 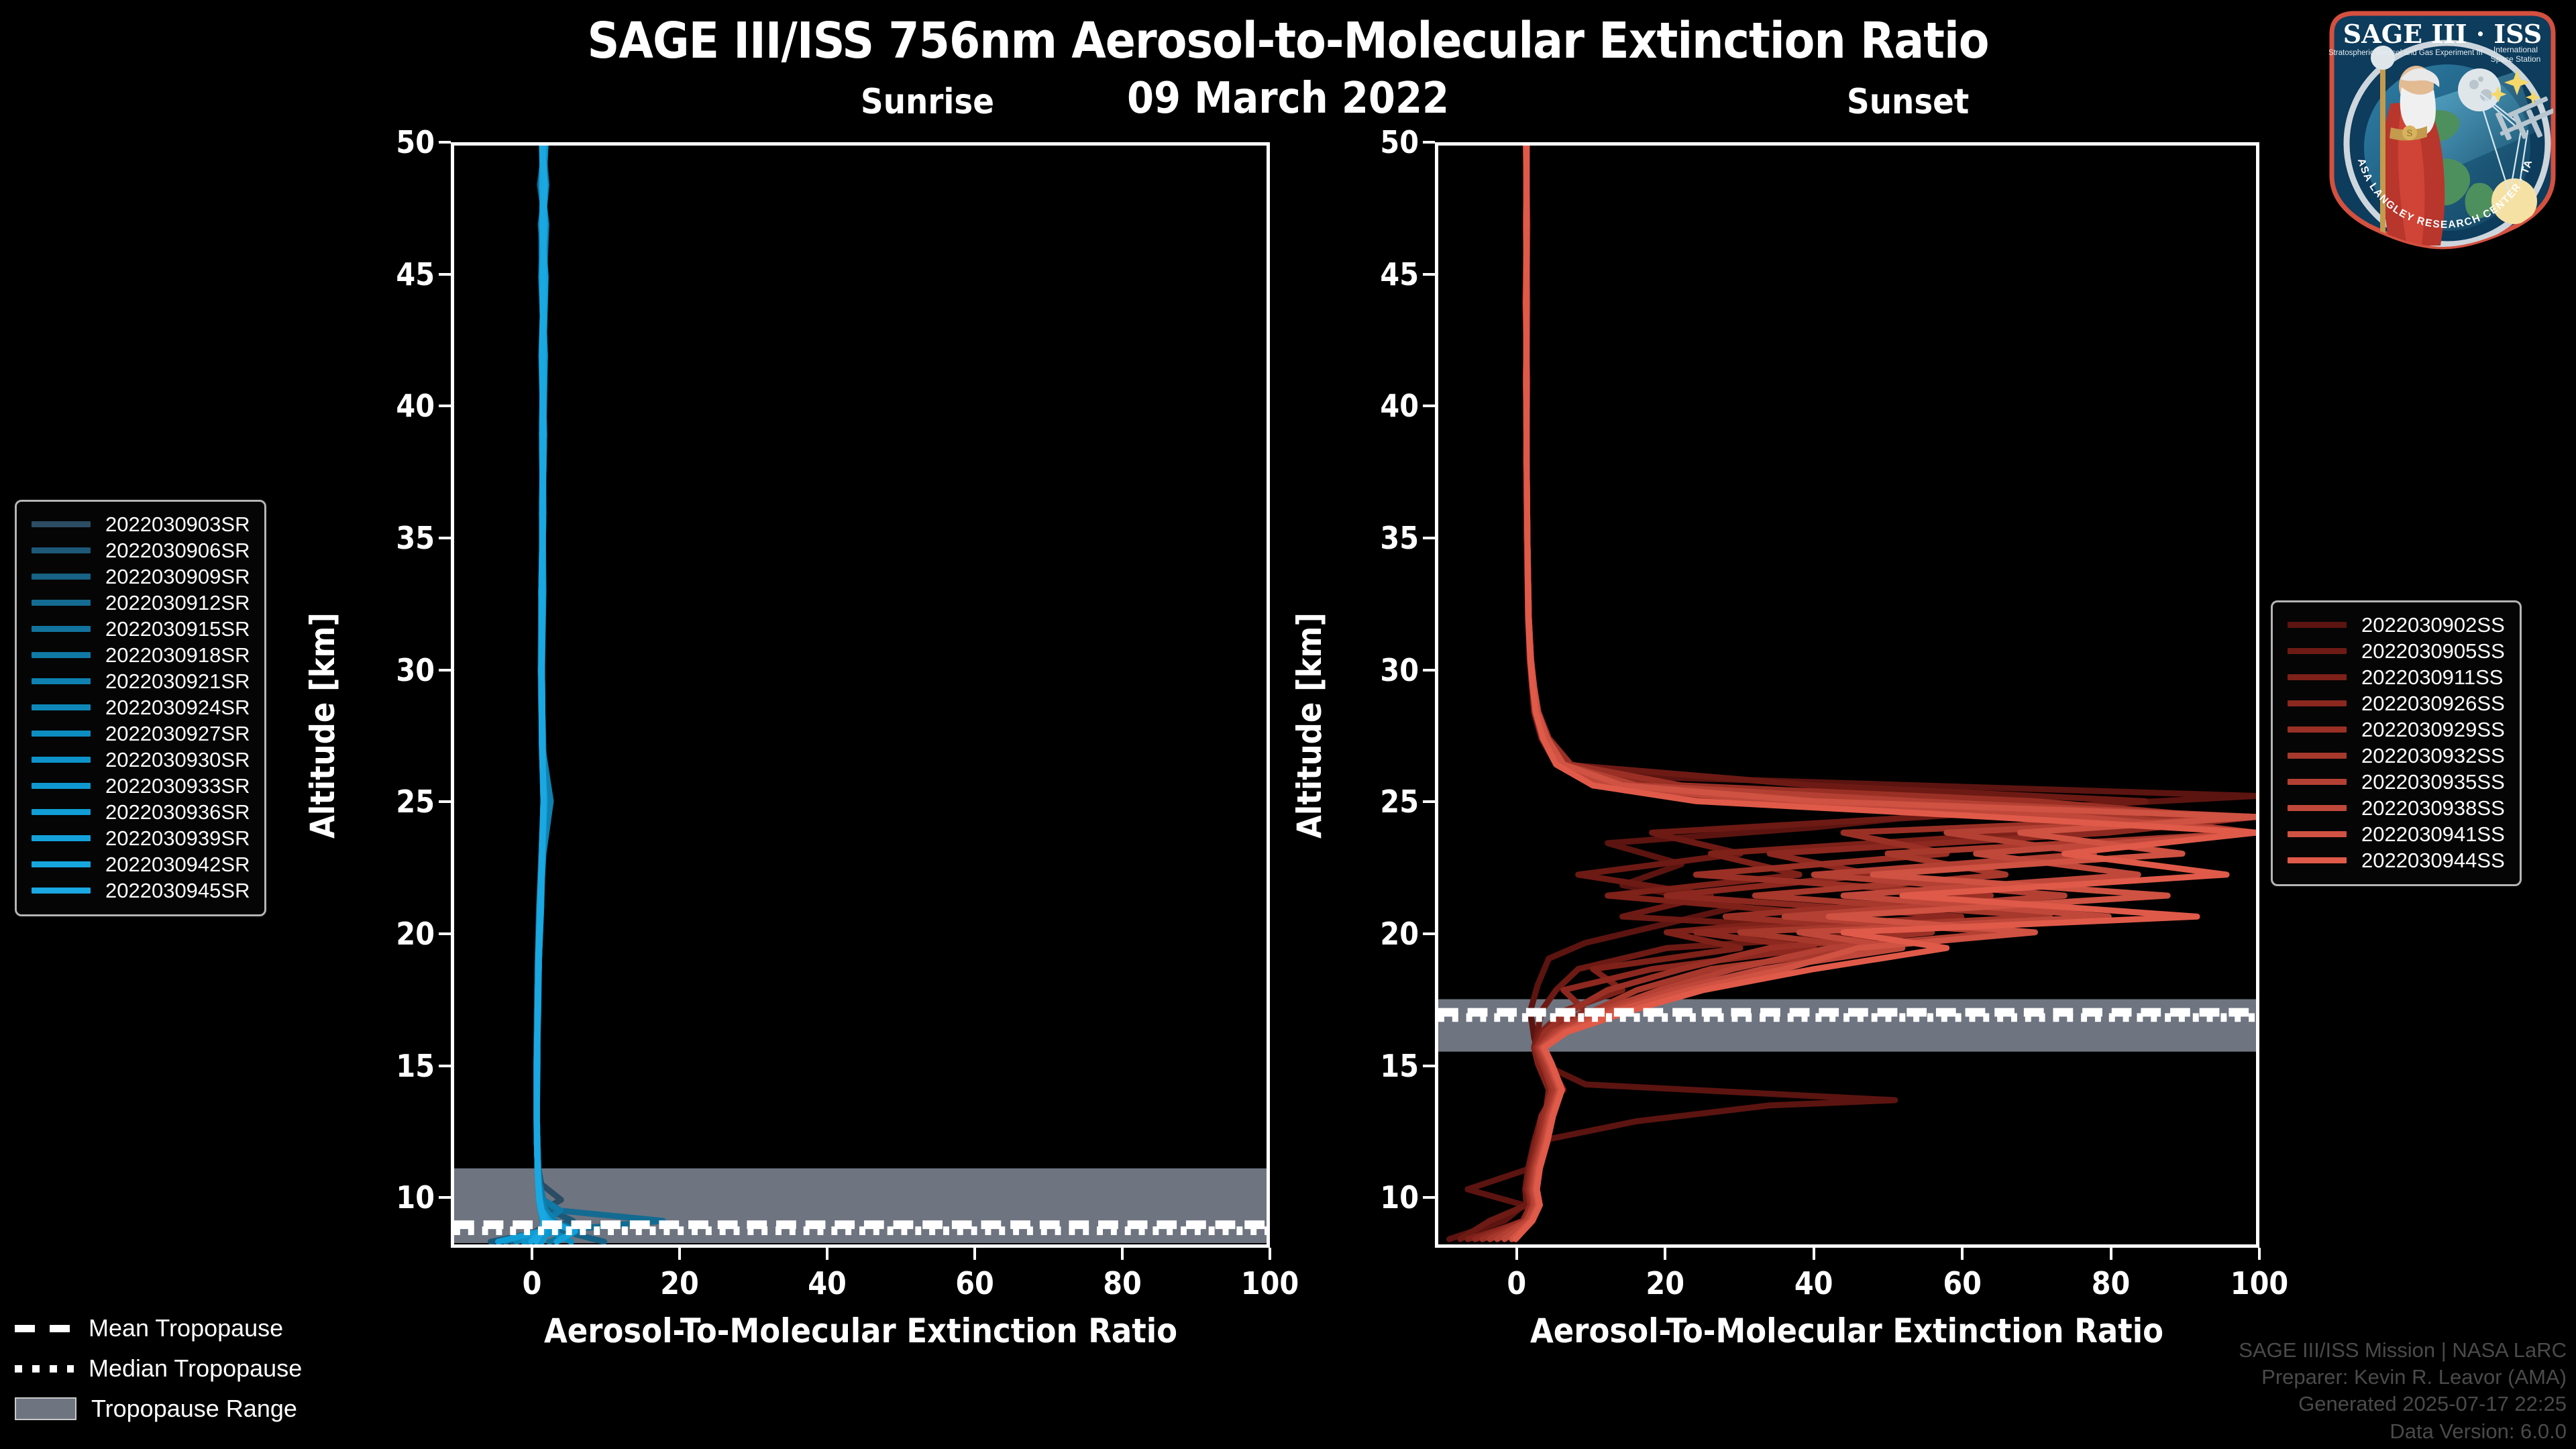 What do you see at coordinates (141, 838) in the screenshot?
I see `sunrise-legend-item: 2022030939SR` at bounding box center [141, 838].